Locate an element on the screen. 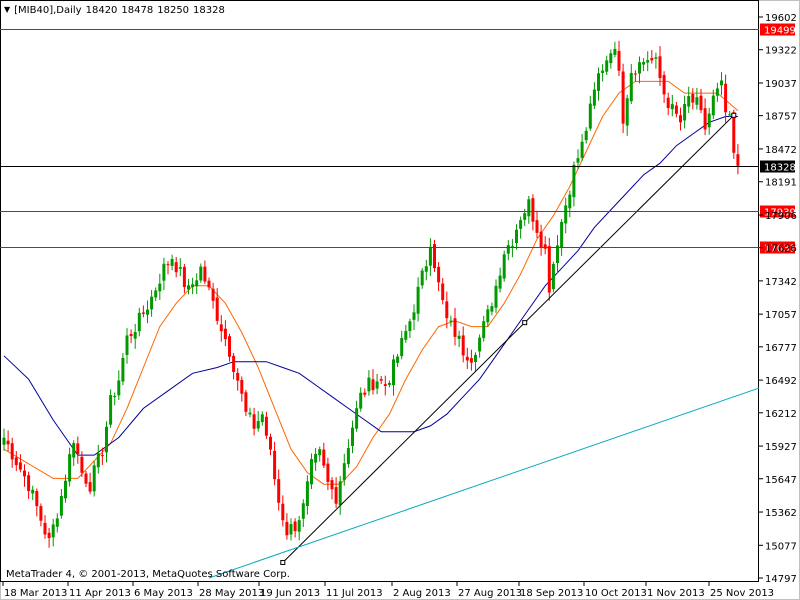 This screenshot has height=600, width=800. x-tick-label: 18 Sep 2013 is located at coordinates (551, 593).